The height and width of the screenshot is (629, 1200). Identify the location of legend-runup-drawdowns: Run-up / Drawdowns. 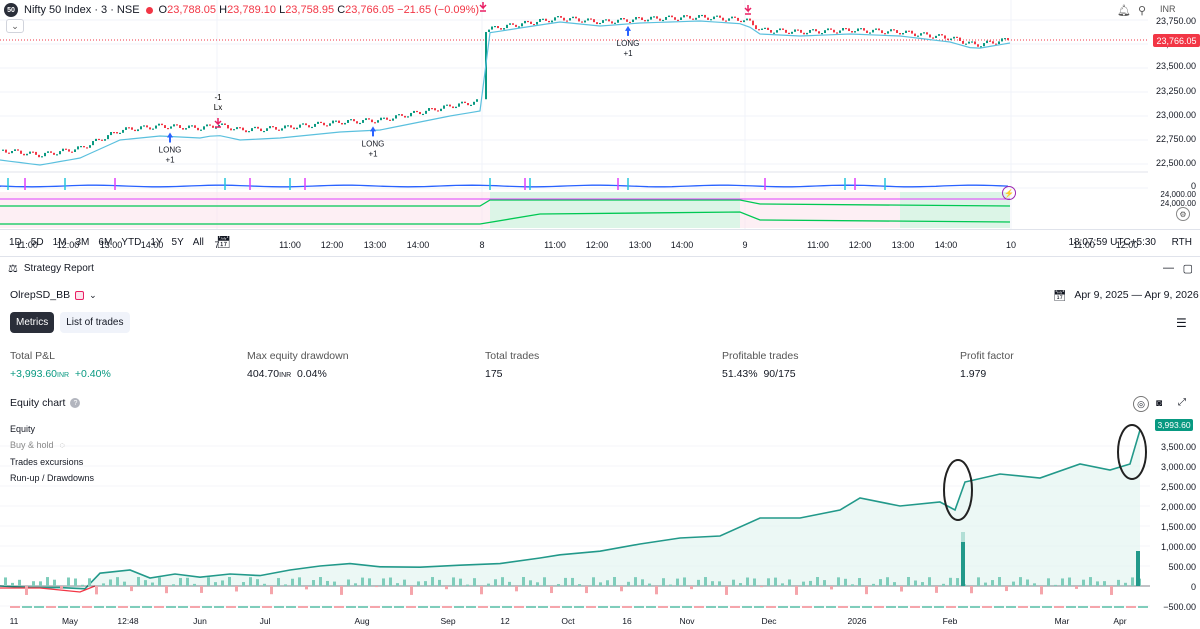
(52, 478).